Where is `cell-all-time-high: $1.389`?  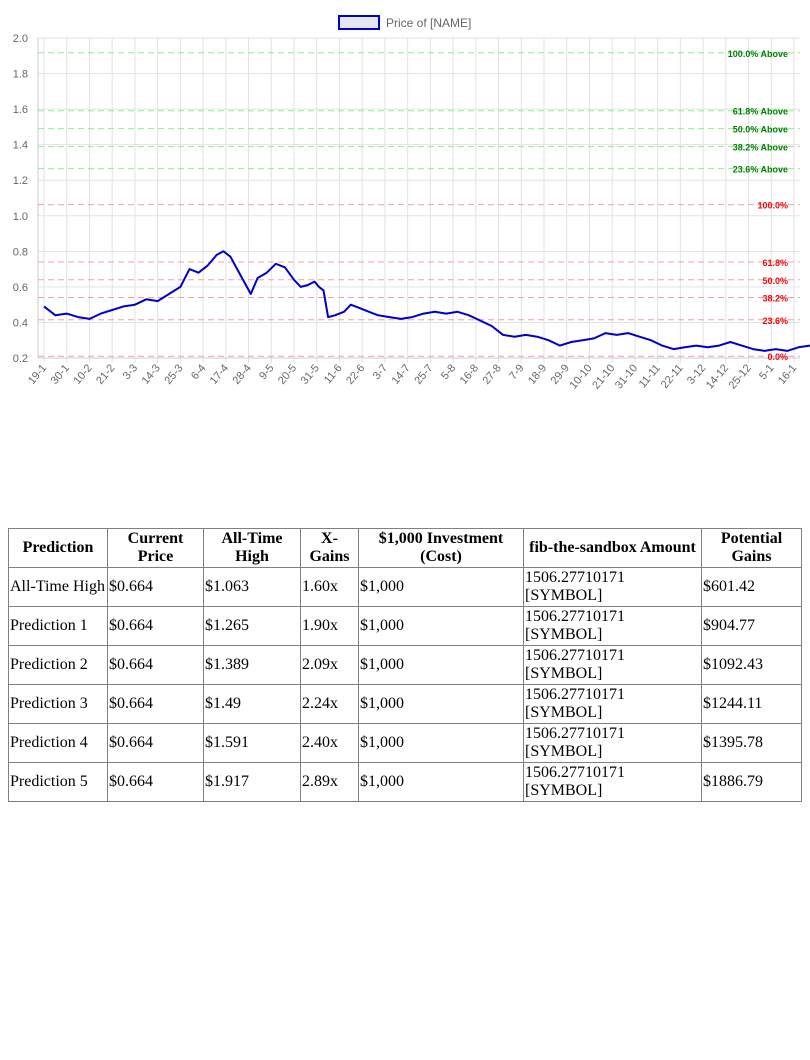
cell-all-time-high: $1.389 is located at coordinates (252, 665).